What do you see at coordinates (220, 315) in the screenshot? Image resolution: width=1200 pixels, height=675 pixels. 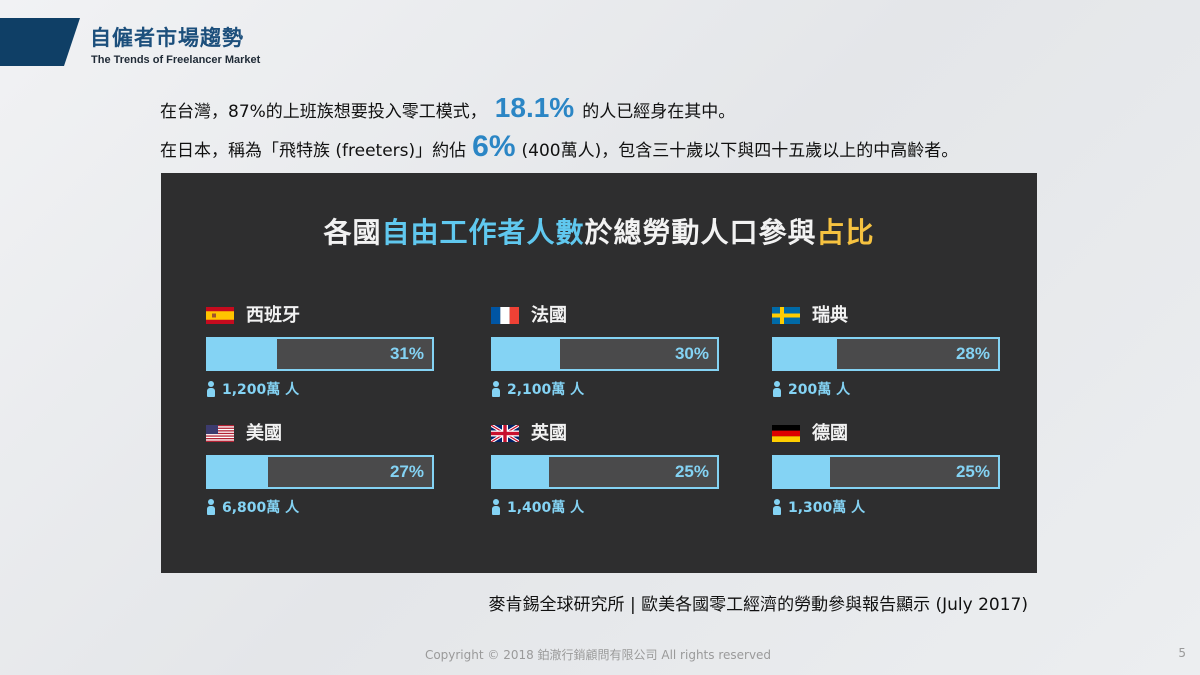 I see `spain-flag-icon` at bounding box center [220, 315].